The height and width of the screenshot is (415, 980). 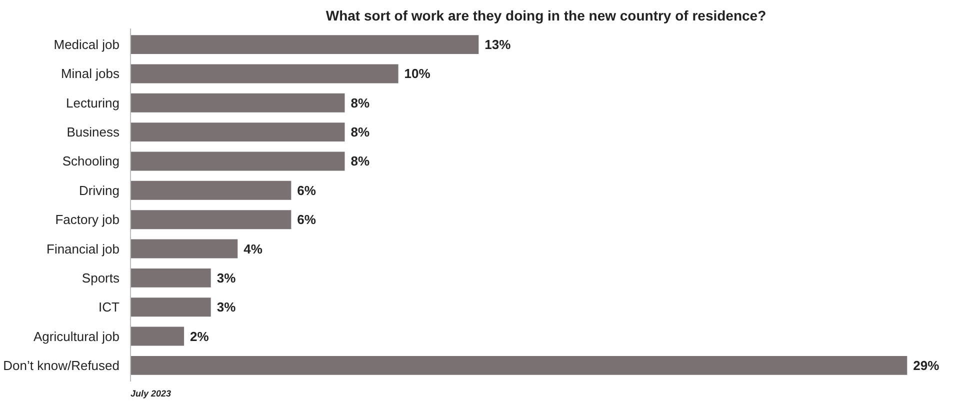 I want to click on y-tick-label: Medical job, so click(x=87, y=44).